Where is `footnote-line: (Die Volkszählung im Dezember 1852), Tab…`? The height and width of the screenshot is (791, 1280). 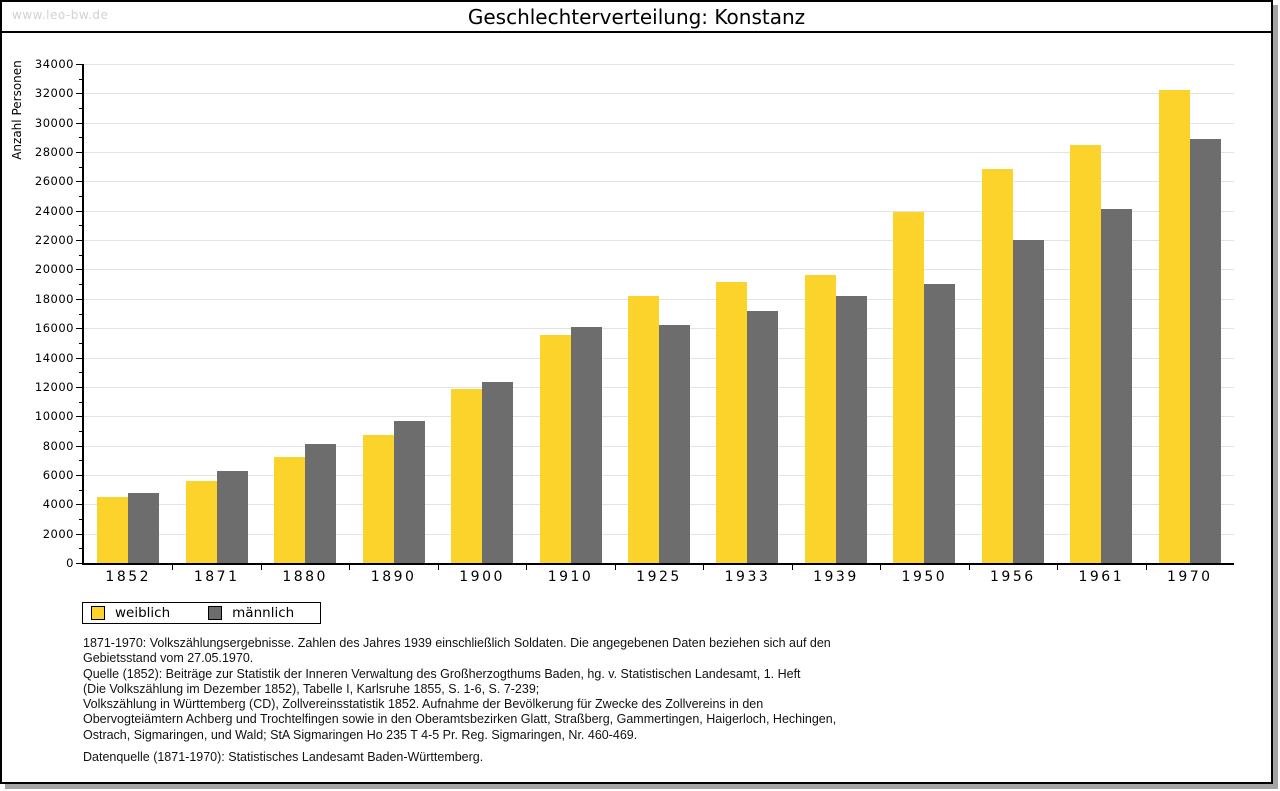
footnote-line: (Die Volkszählung im Dezember 1852), Tab… is located at coordinates (311, 688).